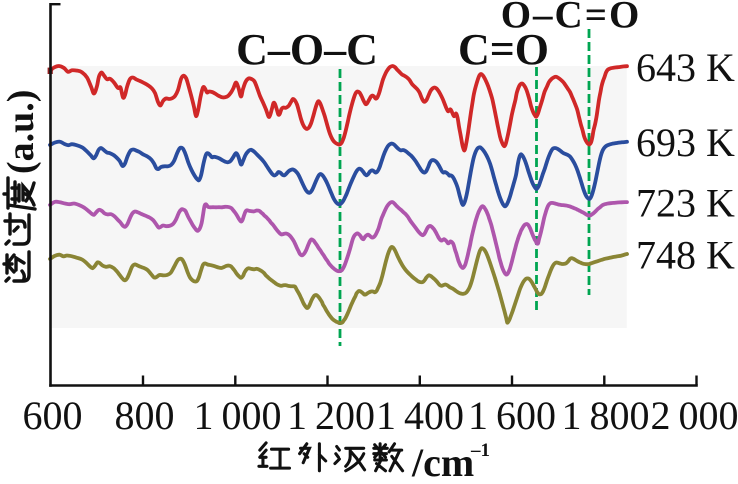 The width and height of the screenshot is (738, 484). What do you see at coordinates (512, 415) in the screenshot?
I see `svg-text: 1 600` at bounding box center [512, 415].